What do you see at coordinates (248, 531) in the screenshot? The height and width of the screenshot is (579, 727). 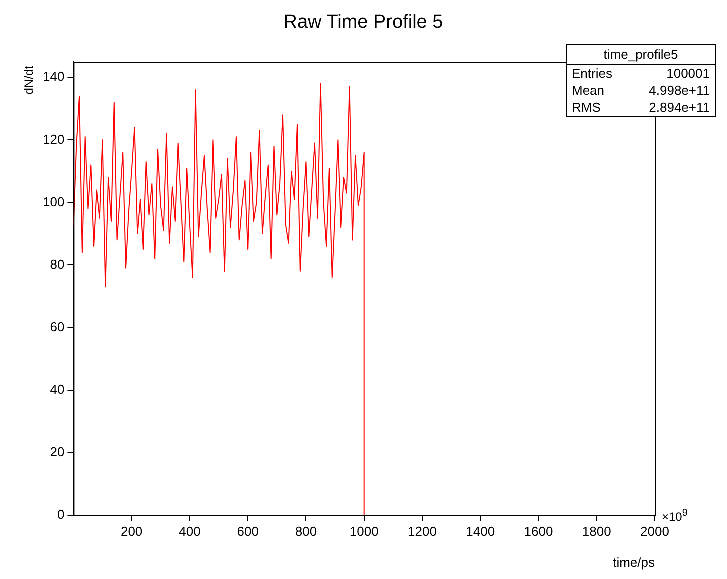 I see `x-tick-label: 600` at bounding box center [248, 531].